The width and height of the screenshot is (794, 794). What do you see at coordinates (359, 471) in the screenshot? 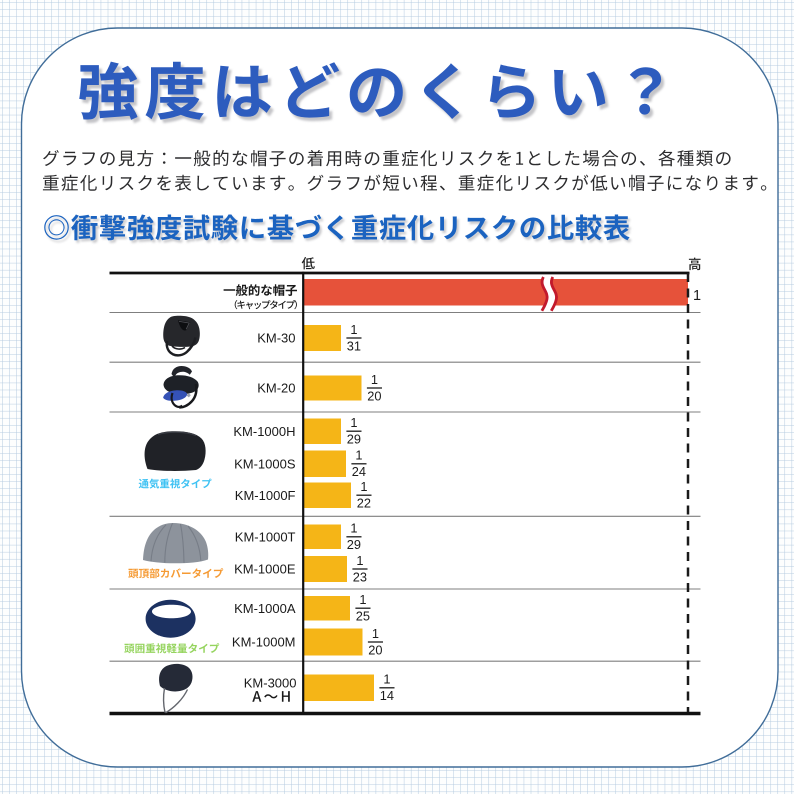
I see `svg-text: 24` at bounding box center [359, 471].